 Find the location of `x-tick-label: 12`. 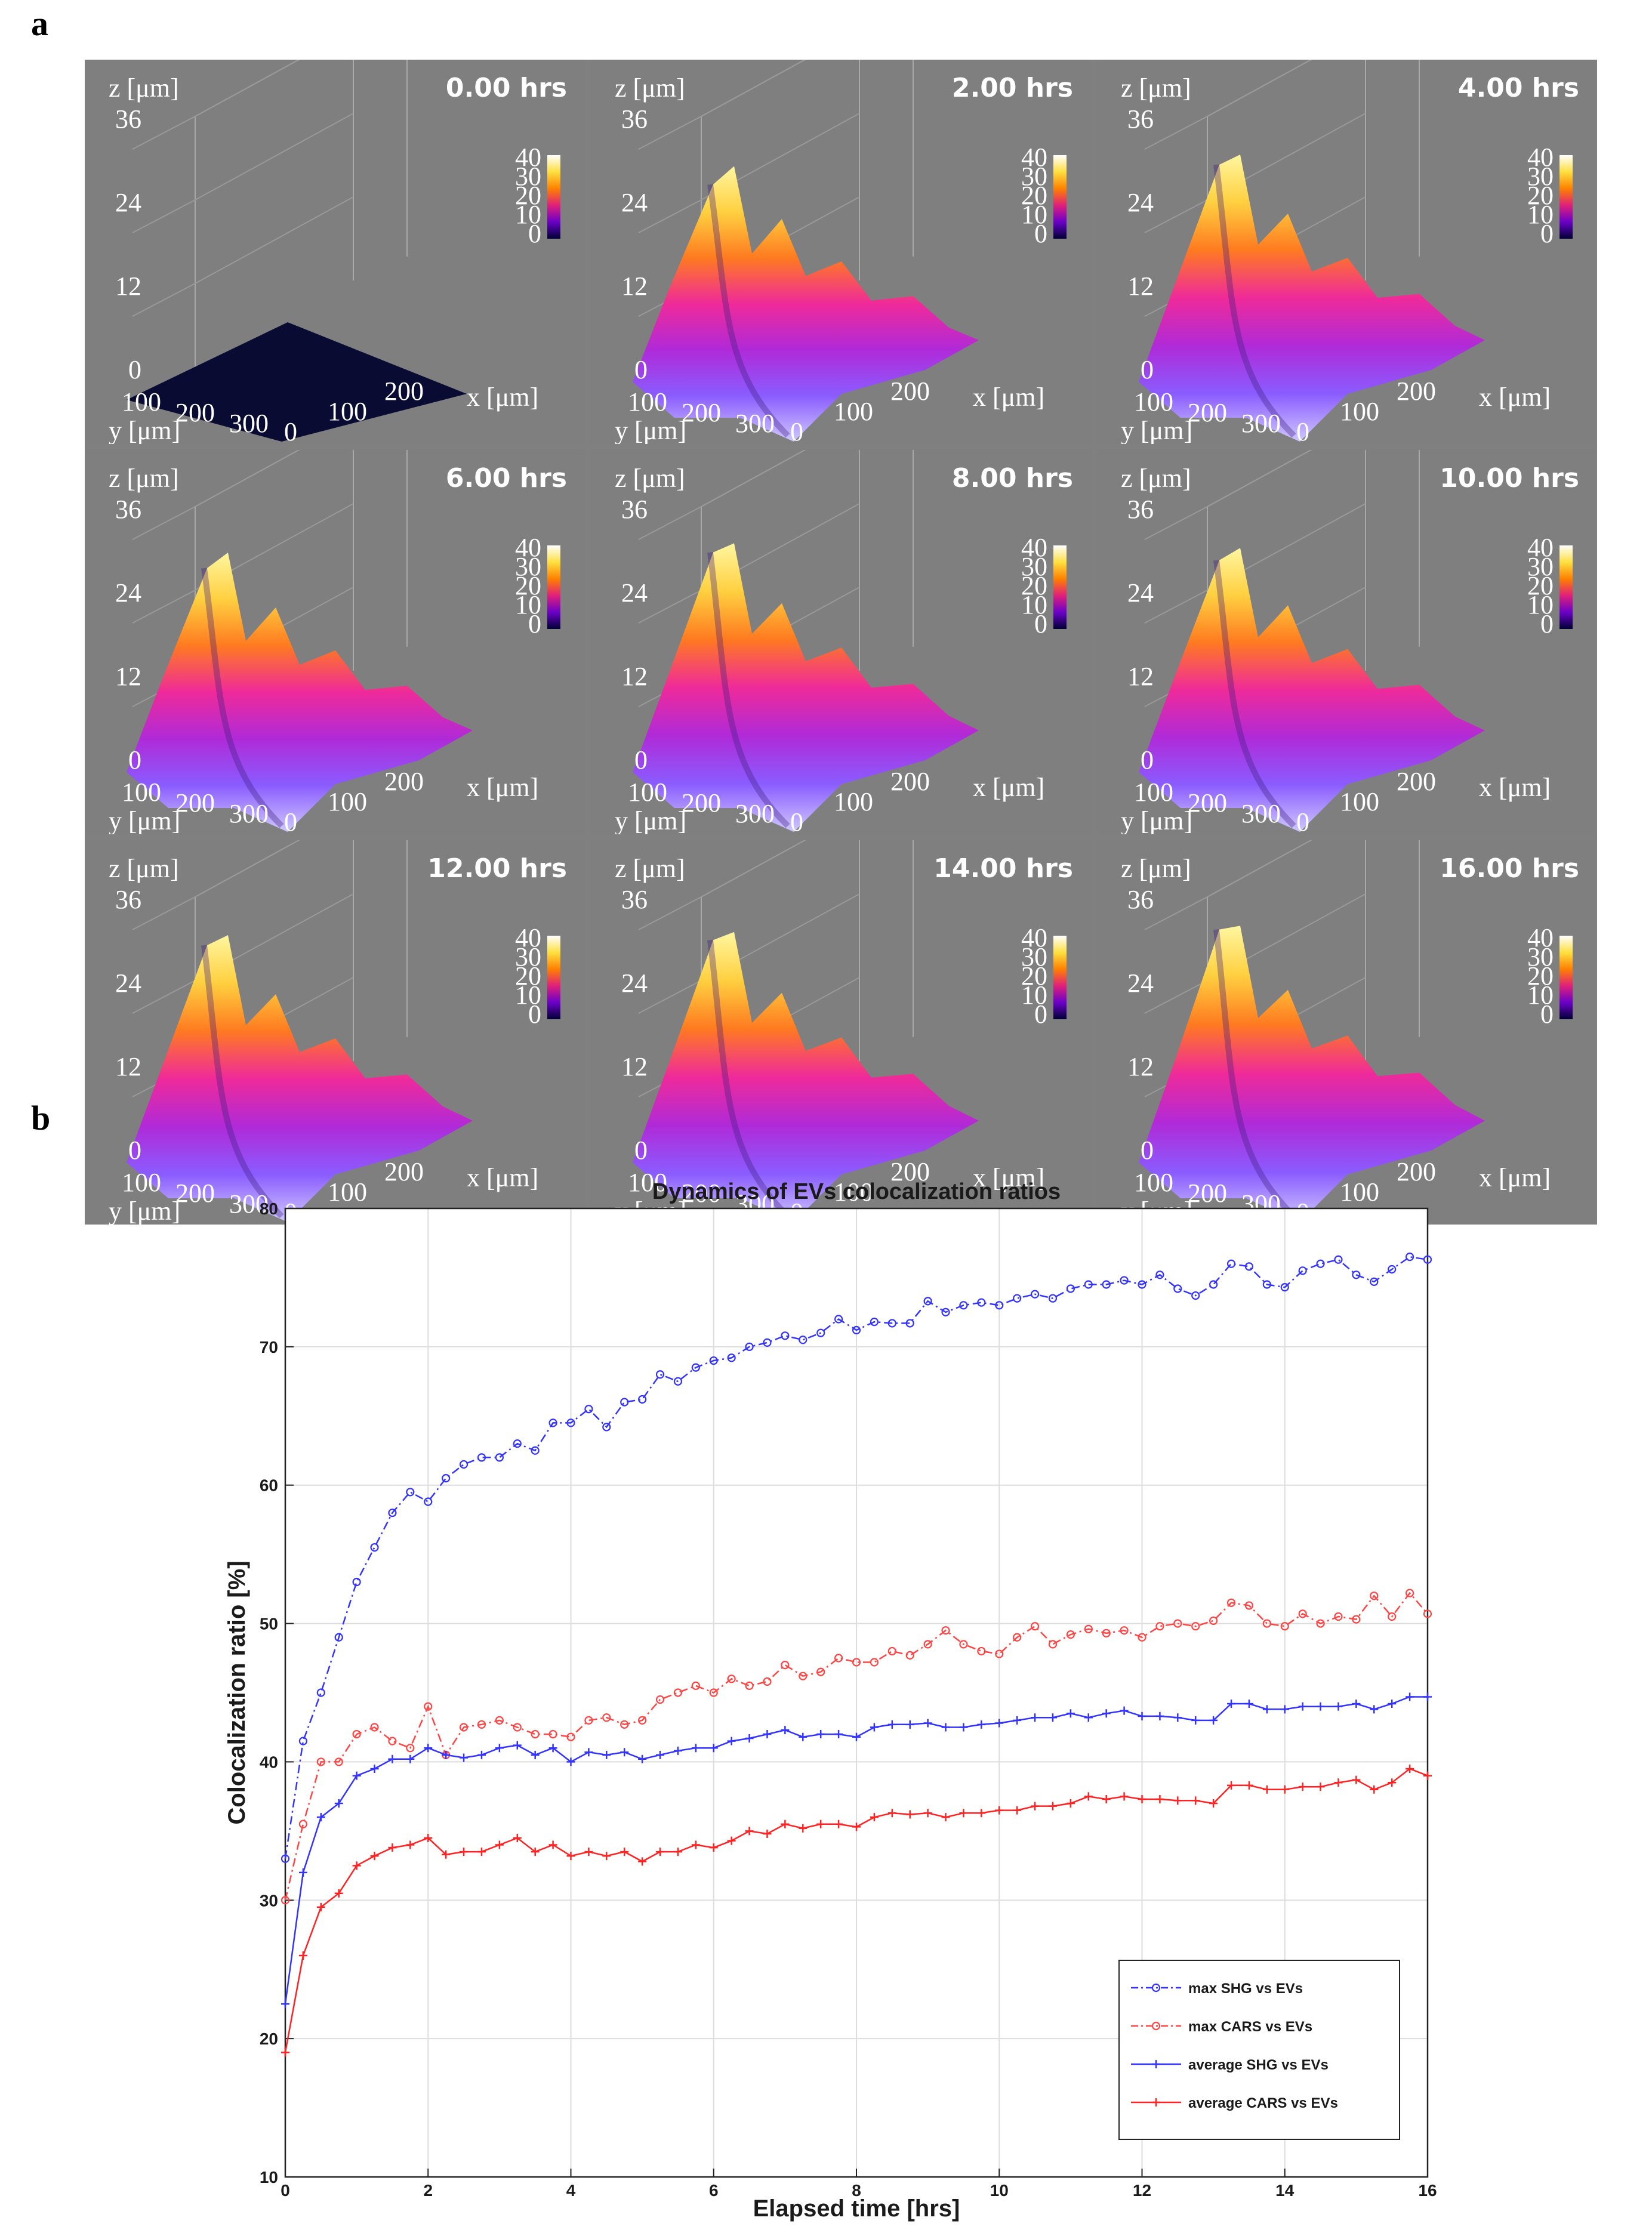

x-tick-label: 12 is located at coordinates (1142, 2190).